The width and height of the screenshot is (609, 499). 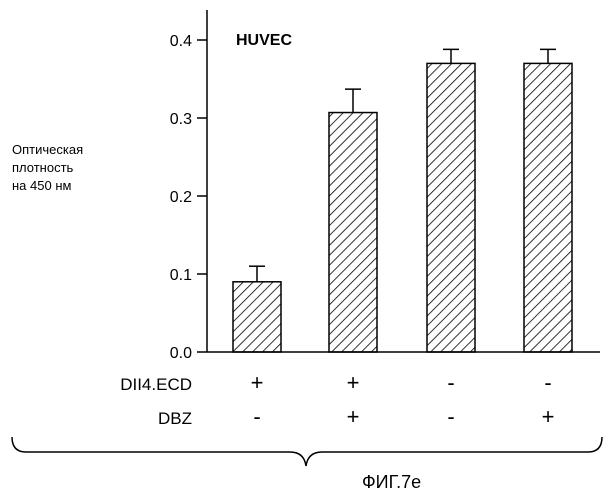 What do you see at coordinates (181, 197) in the screenshot?
I see `y-tick-label: 0.2` at bounding box center [181, 197].